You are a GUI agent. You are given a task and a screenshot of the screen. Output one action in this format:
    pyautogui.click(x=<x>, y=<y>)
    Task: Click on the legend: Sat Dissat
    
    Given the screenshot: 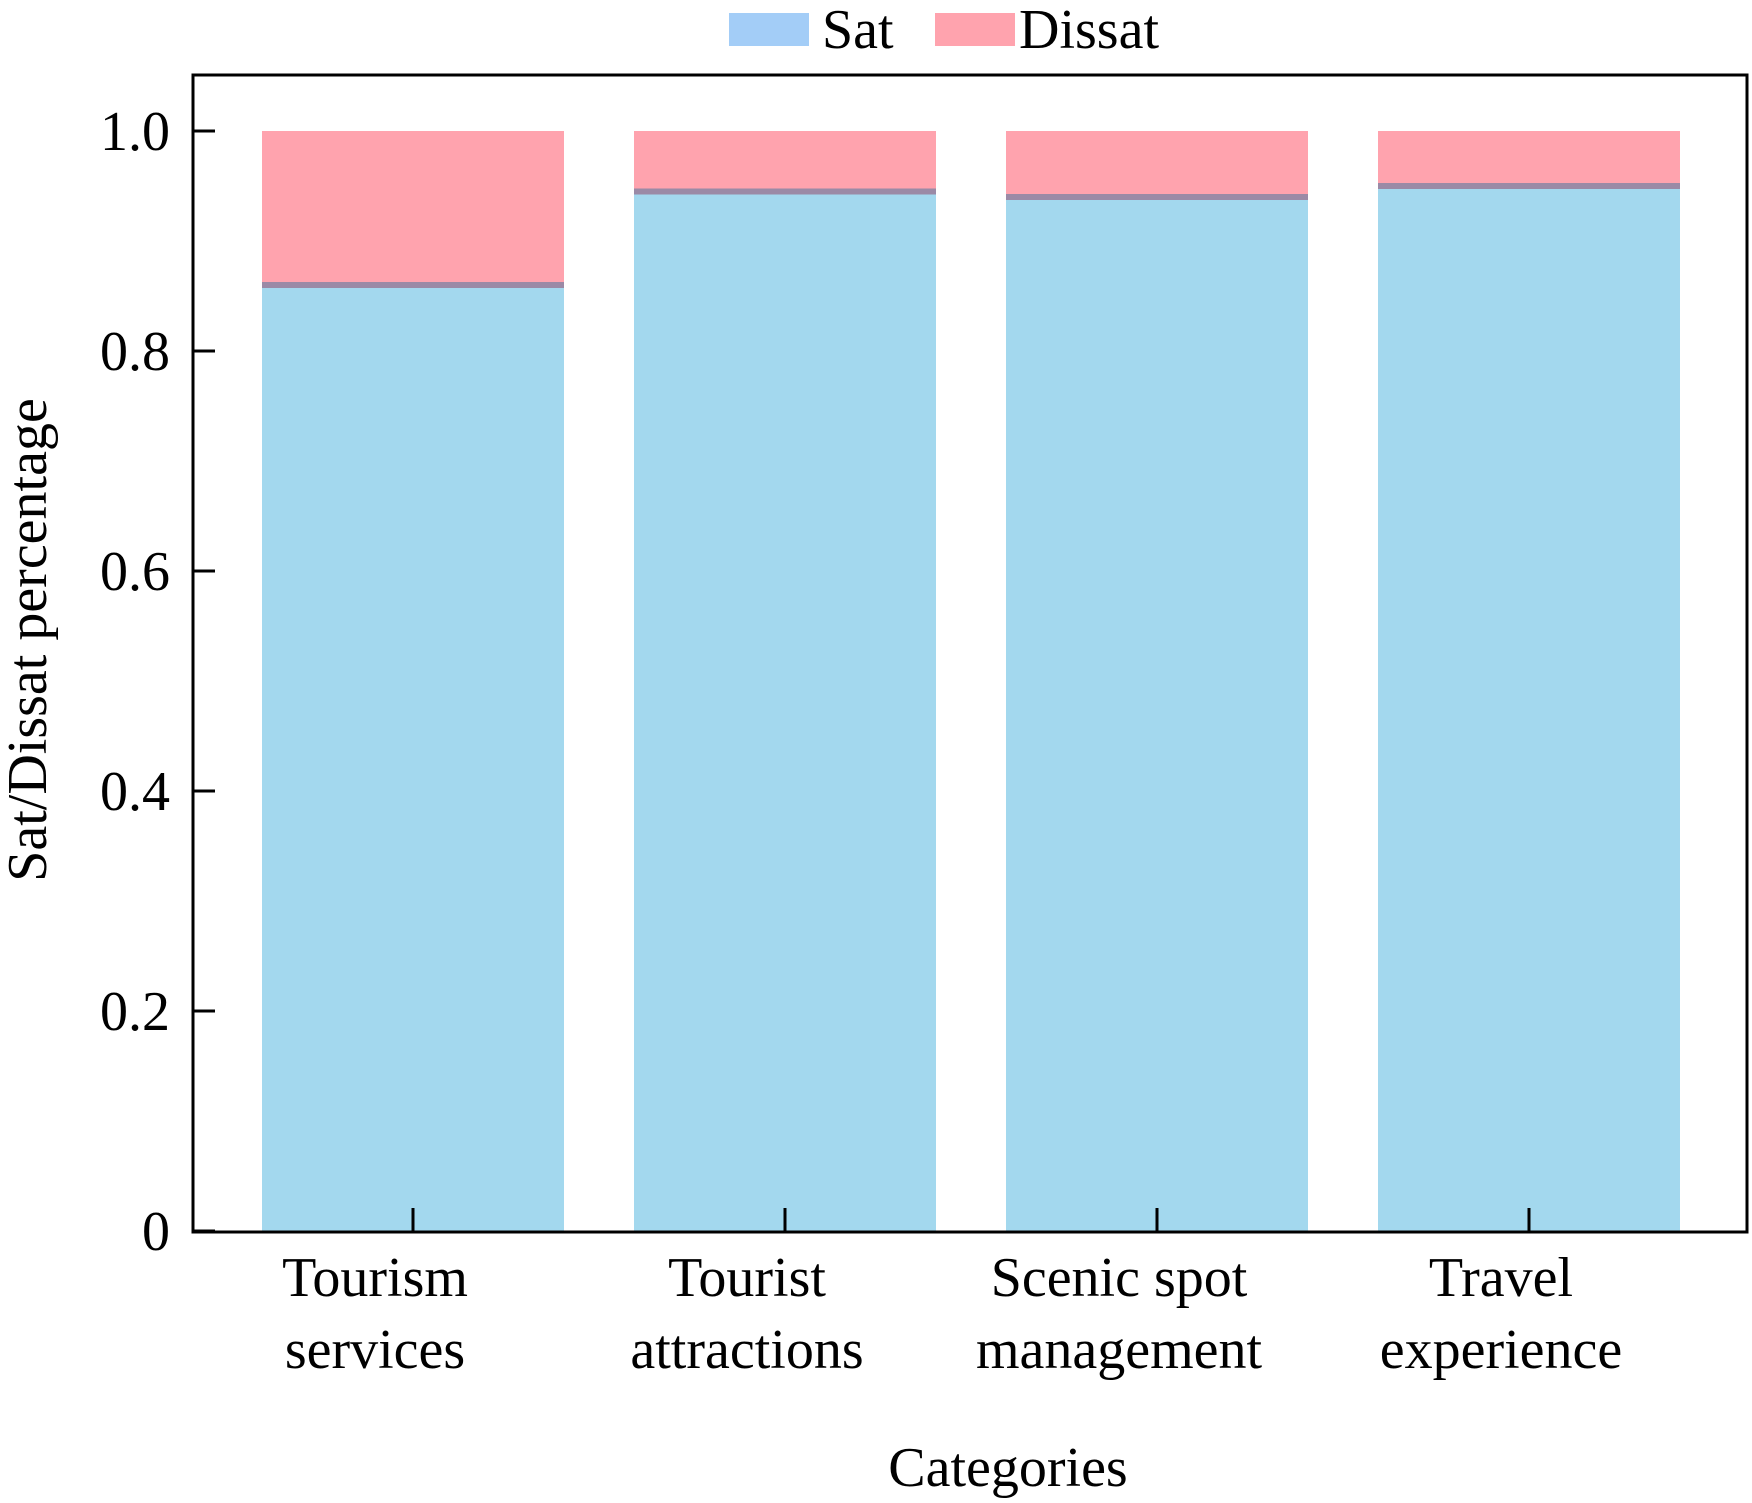 What is the action you would take?
    pyautogui.click(x=944, y=30)
    